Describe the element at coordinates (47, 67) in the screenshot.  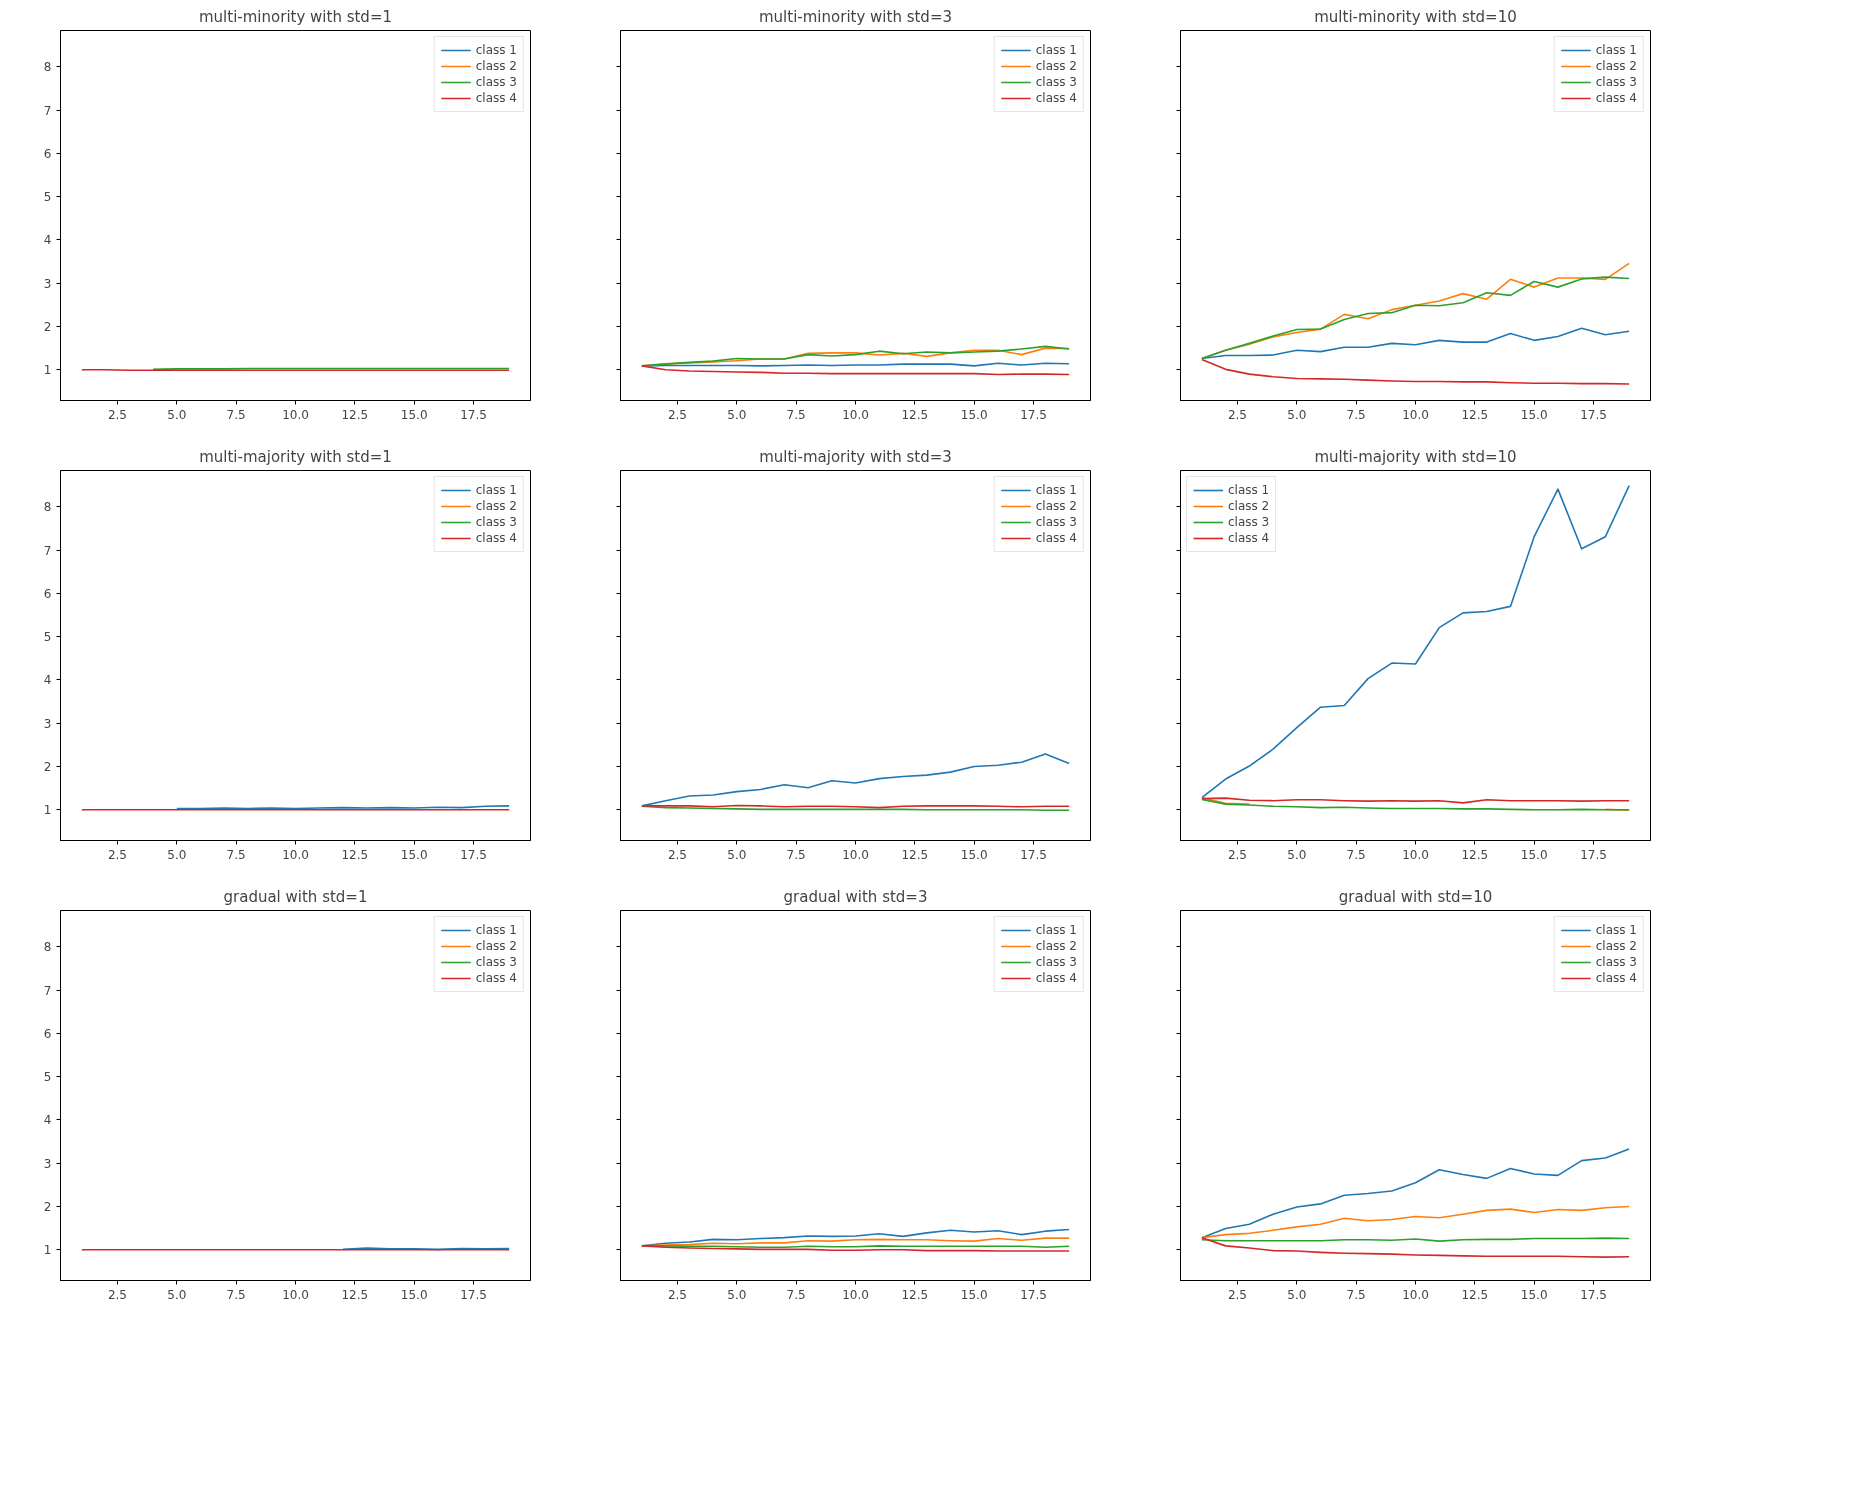
I see `y-tick-label: 8` at that location.